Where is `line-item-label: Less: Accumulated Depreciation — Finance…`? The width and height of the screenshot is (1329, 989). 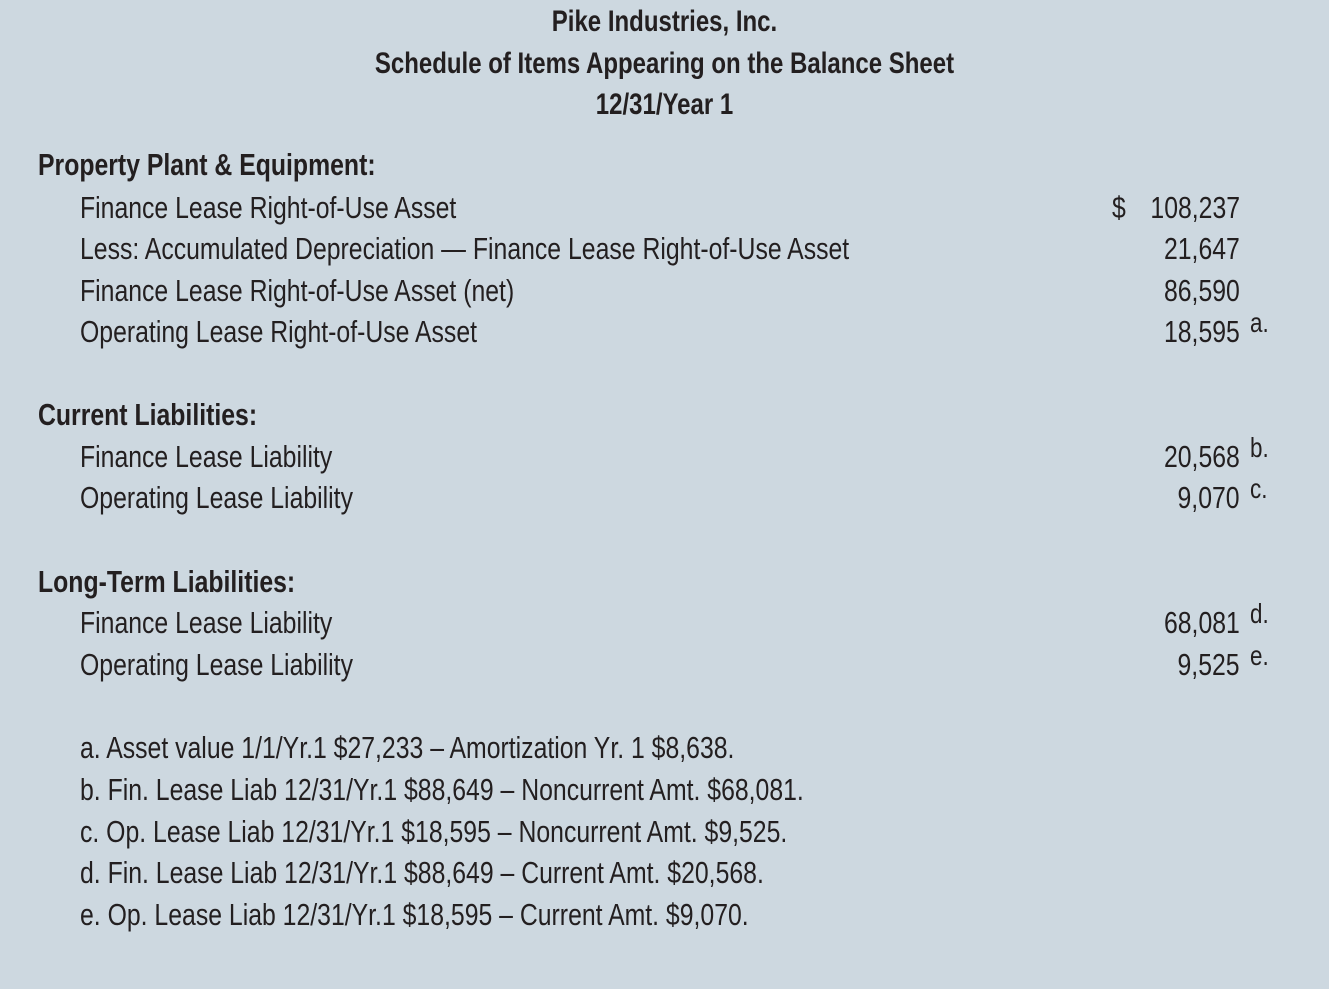
line-item-label: Less: Accumulated Depreciation — Finance… is located at coordinates (465, 248).